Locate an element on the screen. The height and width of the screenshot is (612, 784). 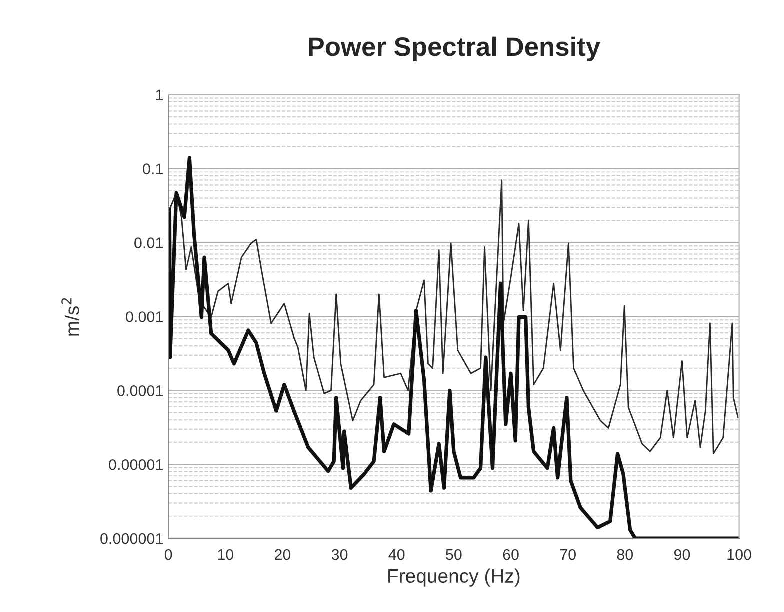
x-tick-label: 80 is located at coordinates (625, 554).